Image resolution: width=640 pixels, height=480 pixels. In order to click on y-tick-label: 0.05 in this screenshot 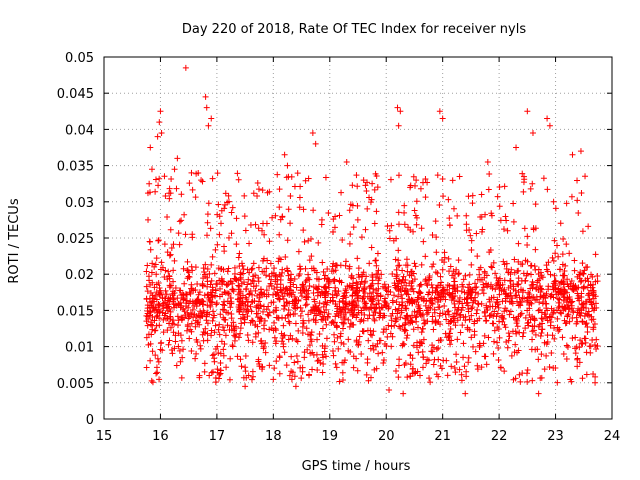, I will do `click(79, 58)`.